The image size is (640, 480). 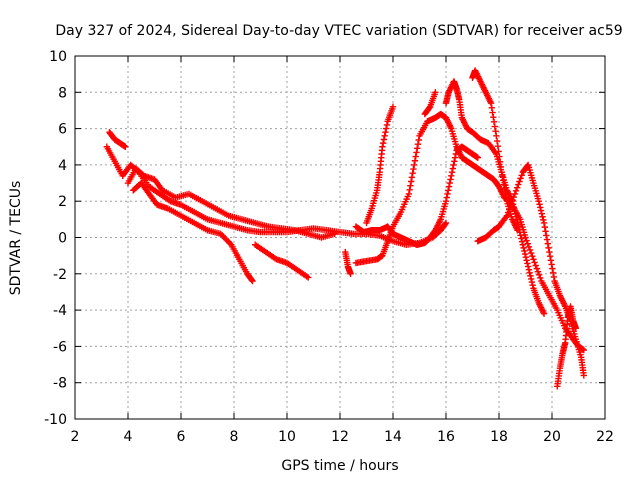 What do you see at coordinates (16, 238) in the screenshot?
I see `y-axis-label: SDTVAR / TECUs` at bounding box center [16, 238].